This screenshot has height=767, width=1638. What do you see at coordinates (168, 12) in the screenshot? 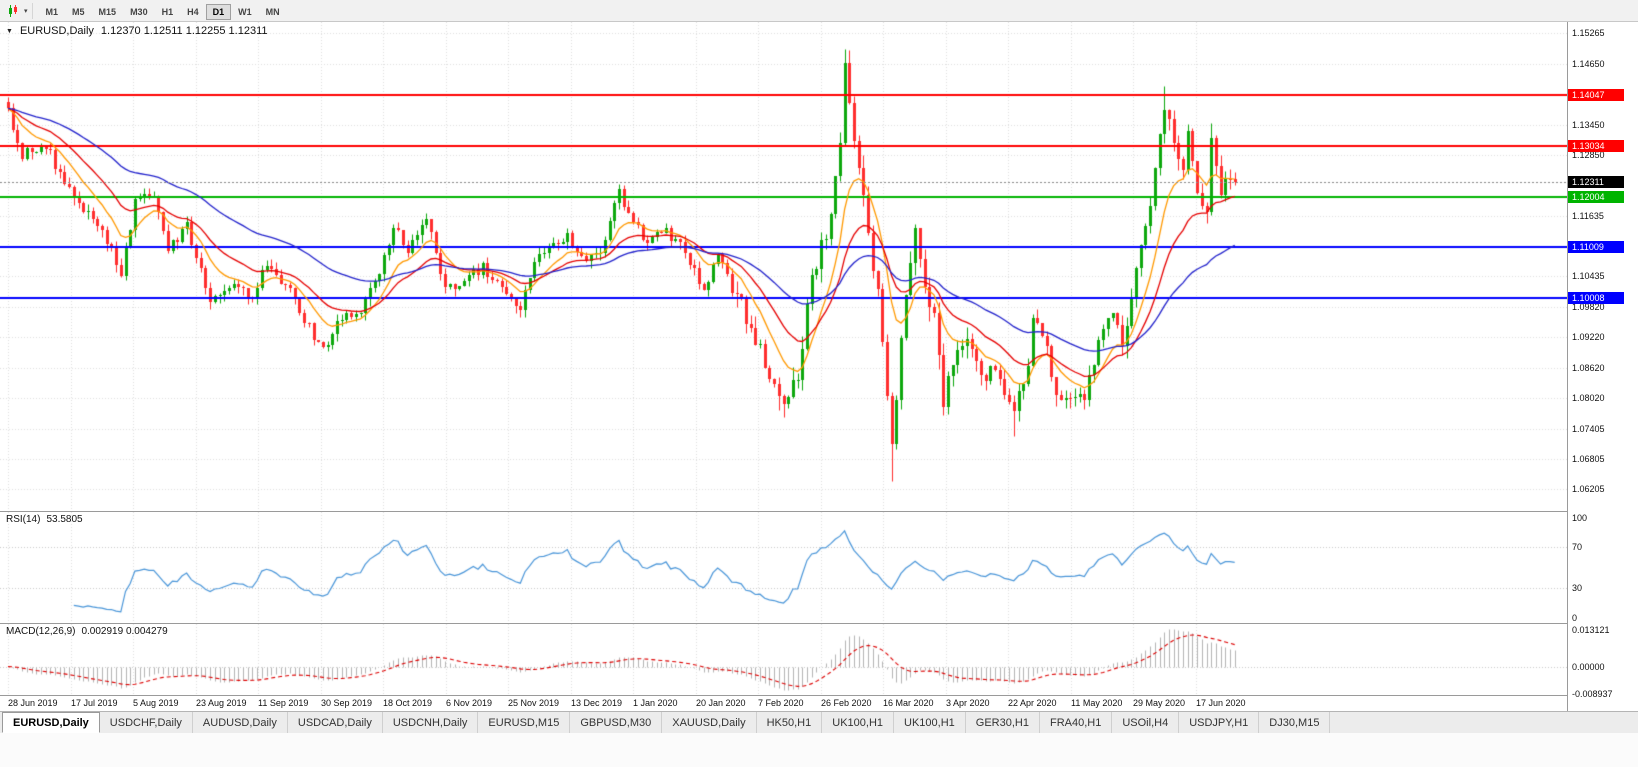
I see `timeframe-button-h1: H1` at bounding box center [168, 12].